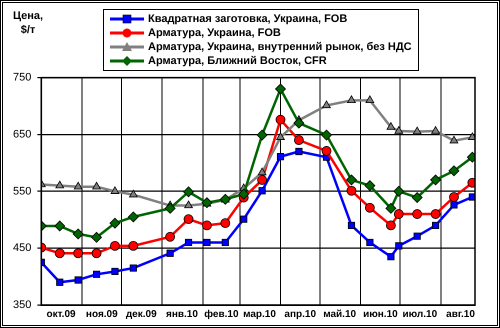 The height and width of the screenshot is (328, 500). What do you see at coordinates (182, 314) in the screenshot?
I see `x-tick-label: янв.10` at bounding box center [182, 314].